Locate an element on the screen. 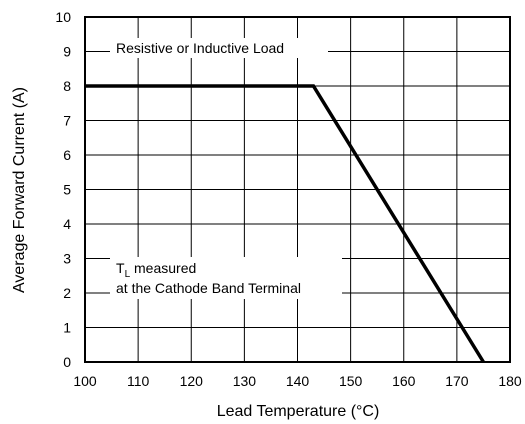  tl-annotation-rest: measured is located at coordinates (163, 268).